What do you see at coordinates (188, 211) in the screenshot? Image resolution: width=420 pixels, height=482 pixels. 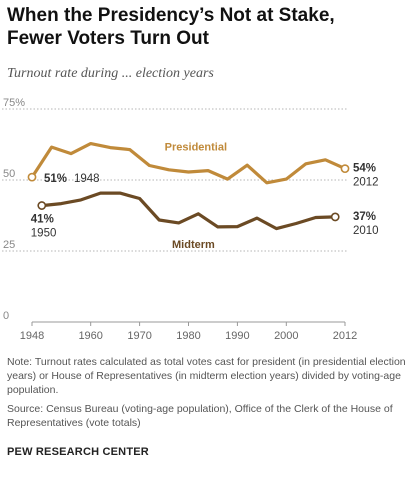 I see `series-line-midterm` at bounding box center [188, 211].